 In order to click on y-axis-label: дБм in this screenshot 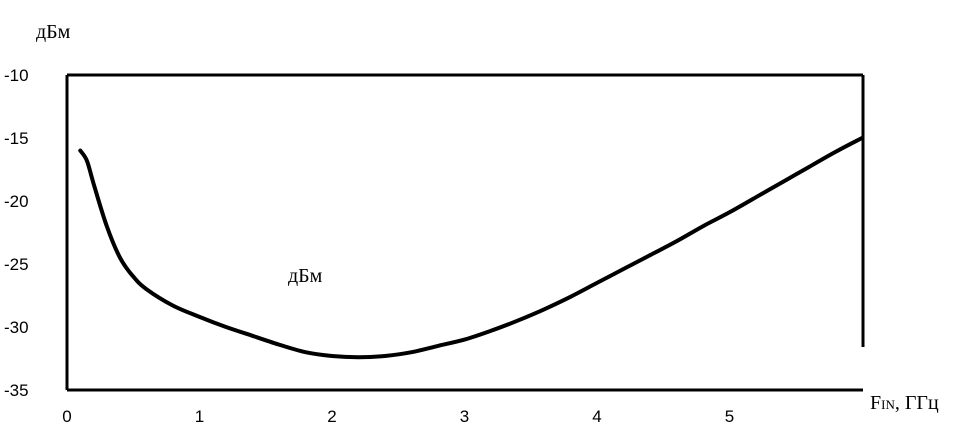, I will do `click(53, 32)`.